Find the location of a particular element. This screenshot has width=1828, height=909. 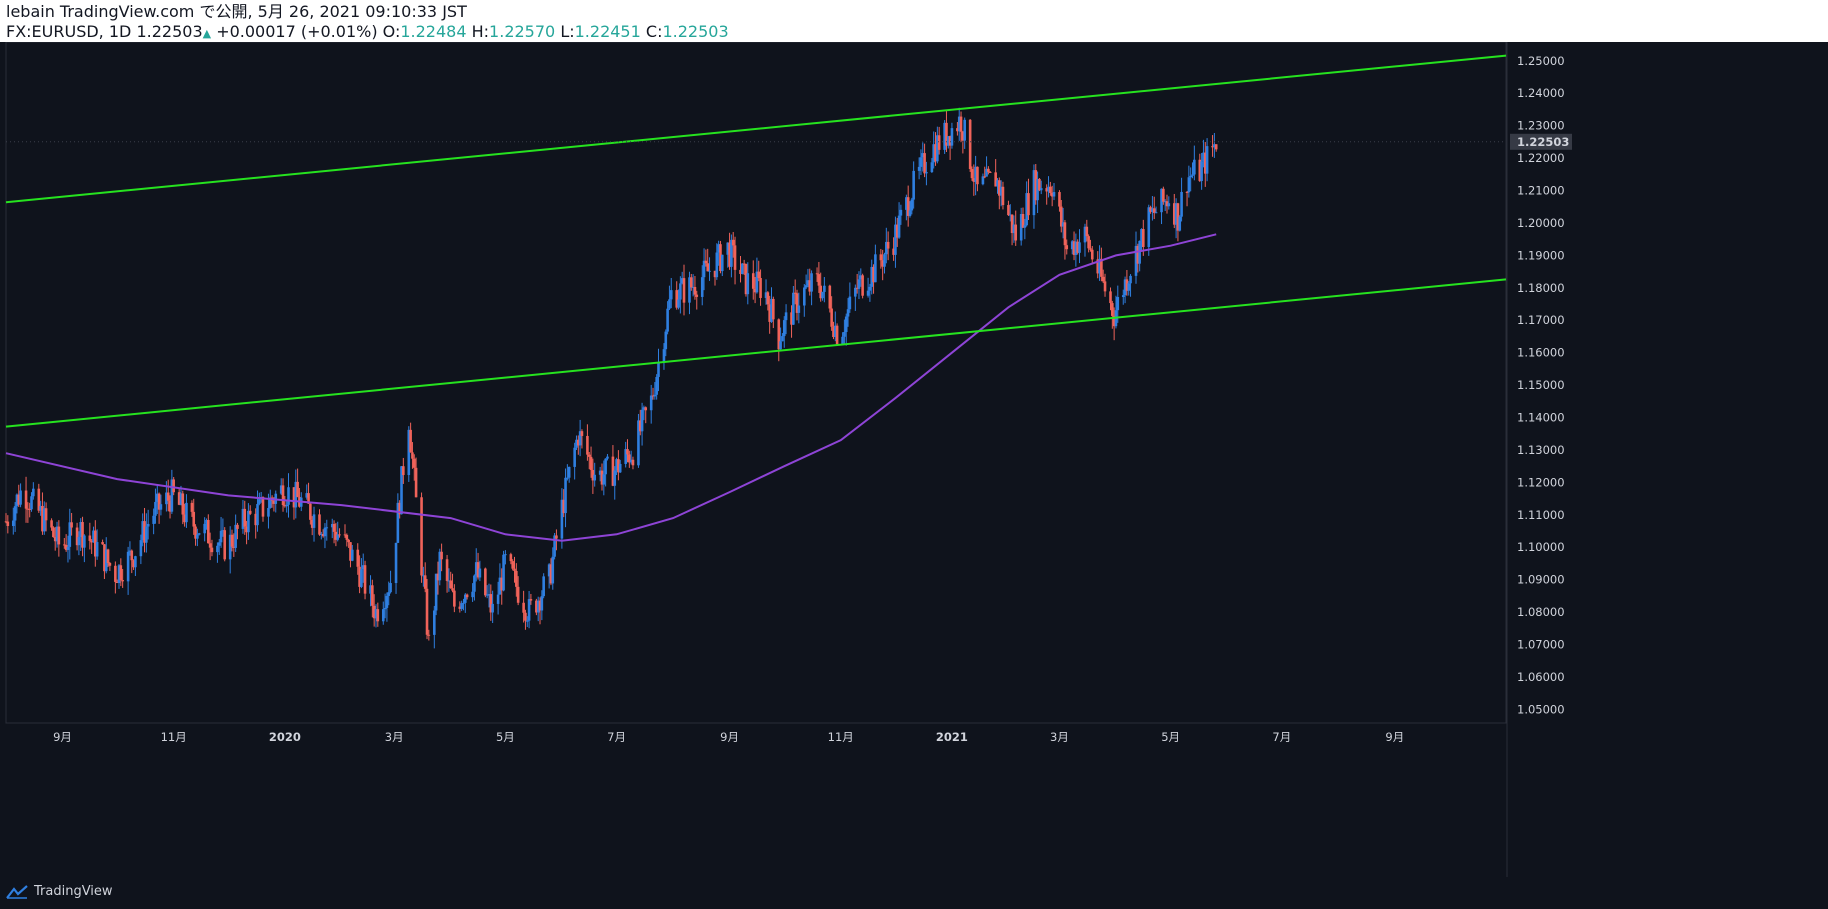

time-tick-label: 9月 is located at coordinates (729, 737).